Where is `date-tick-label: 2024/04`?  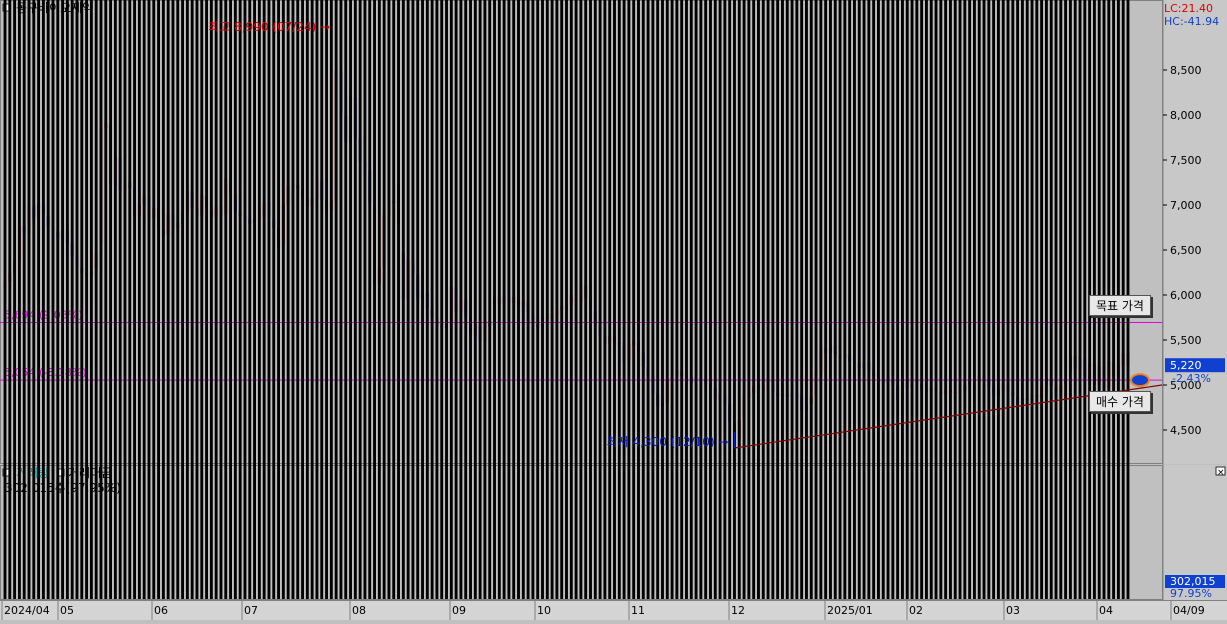
date-tick-label: 2024/04 is located at coordinates (27, 610).